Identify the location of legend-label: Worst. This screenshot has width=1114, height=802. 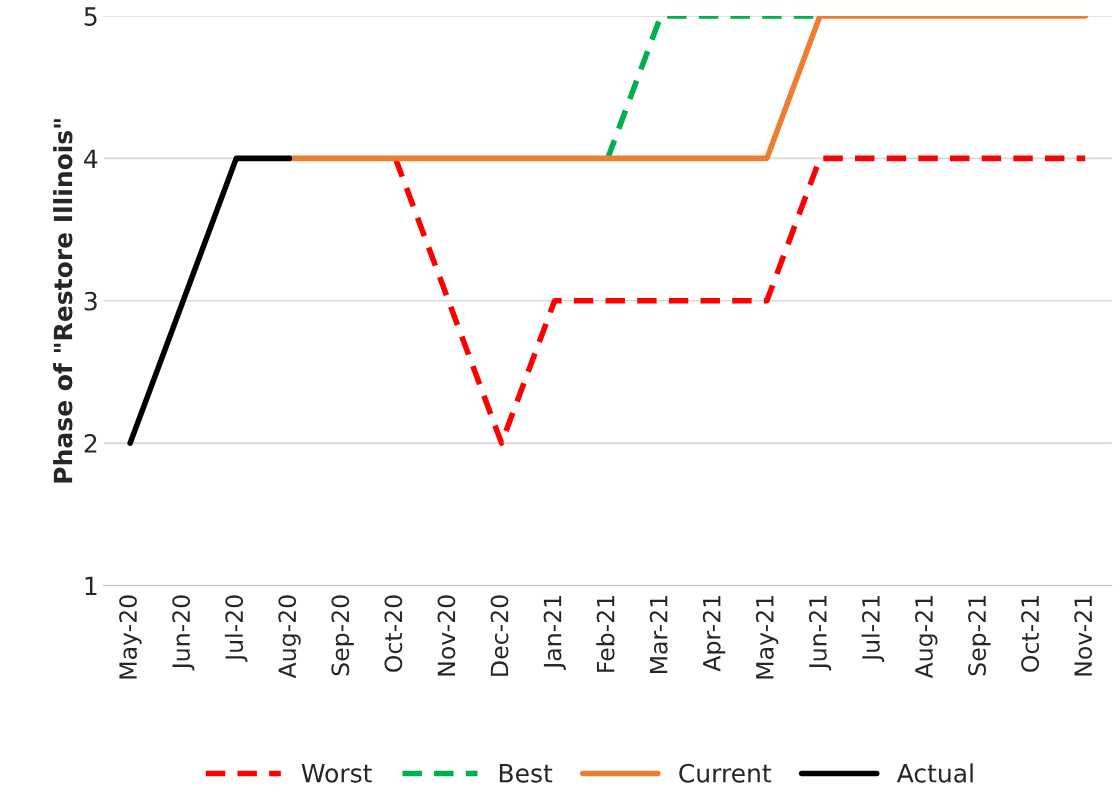
(336, 773).